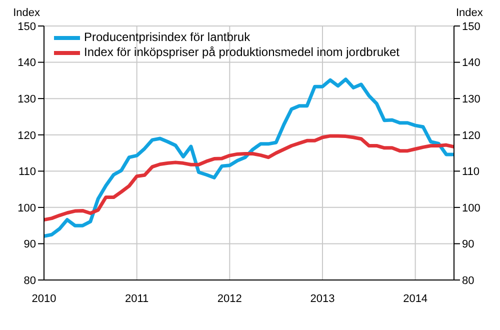 This screenshot has width=500, height=330. Describe the element at coordinates (44, 298) in the screenshot. I see `x-tick-label: 2010` at that location.